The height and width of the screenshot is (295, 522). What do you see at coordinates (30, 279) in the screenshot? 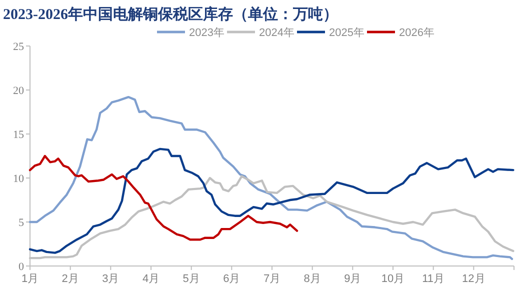
I see `xtick: 1月` at bounding box center [30, 279].